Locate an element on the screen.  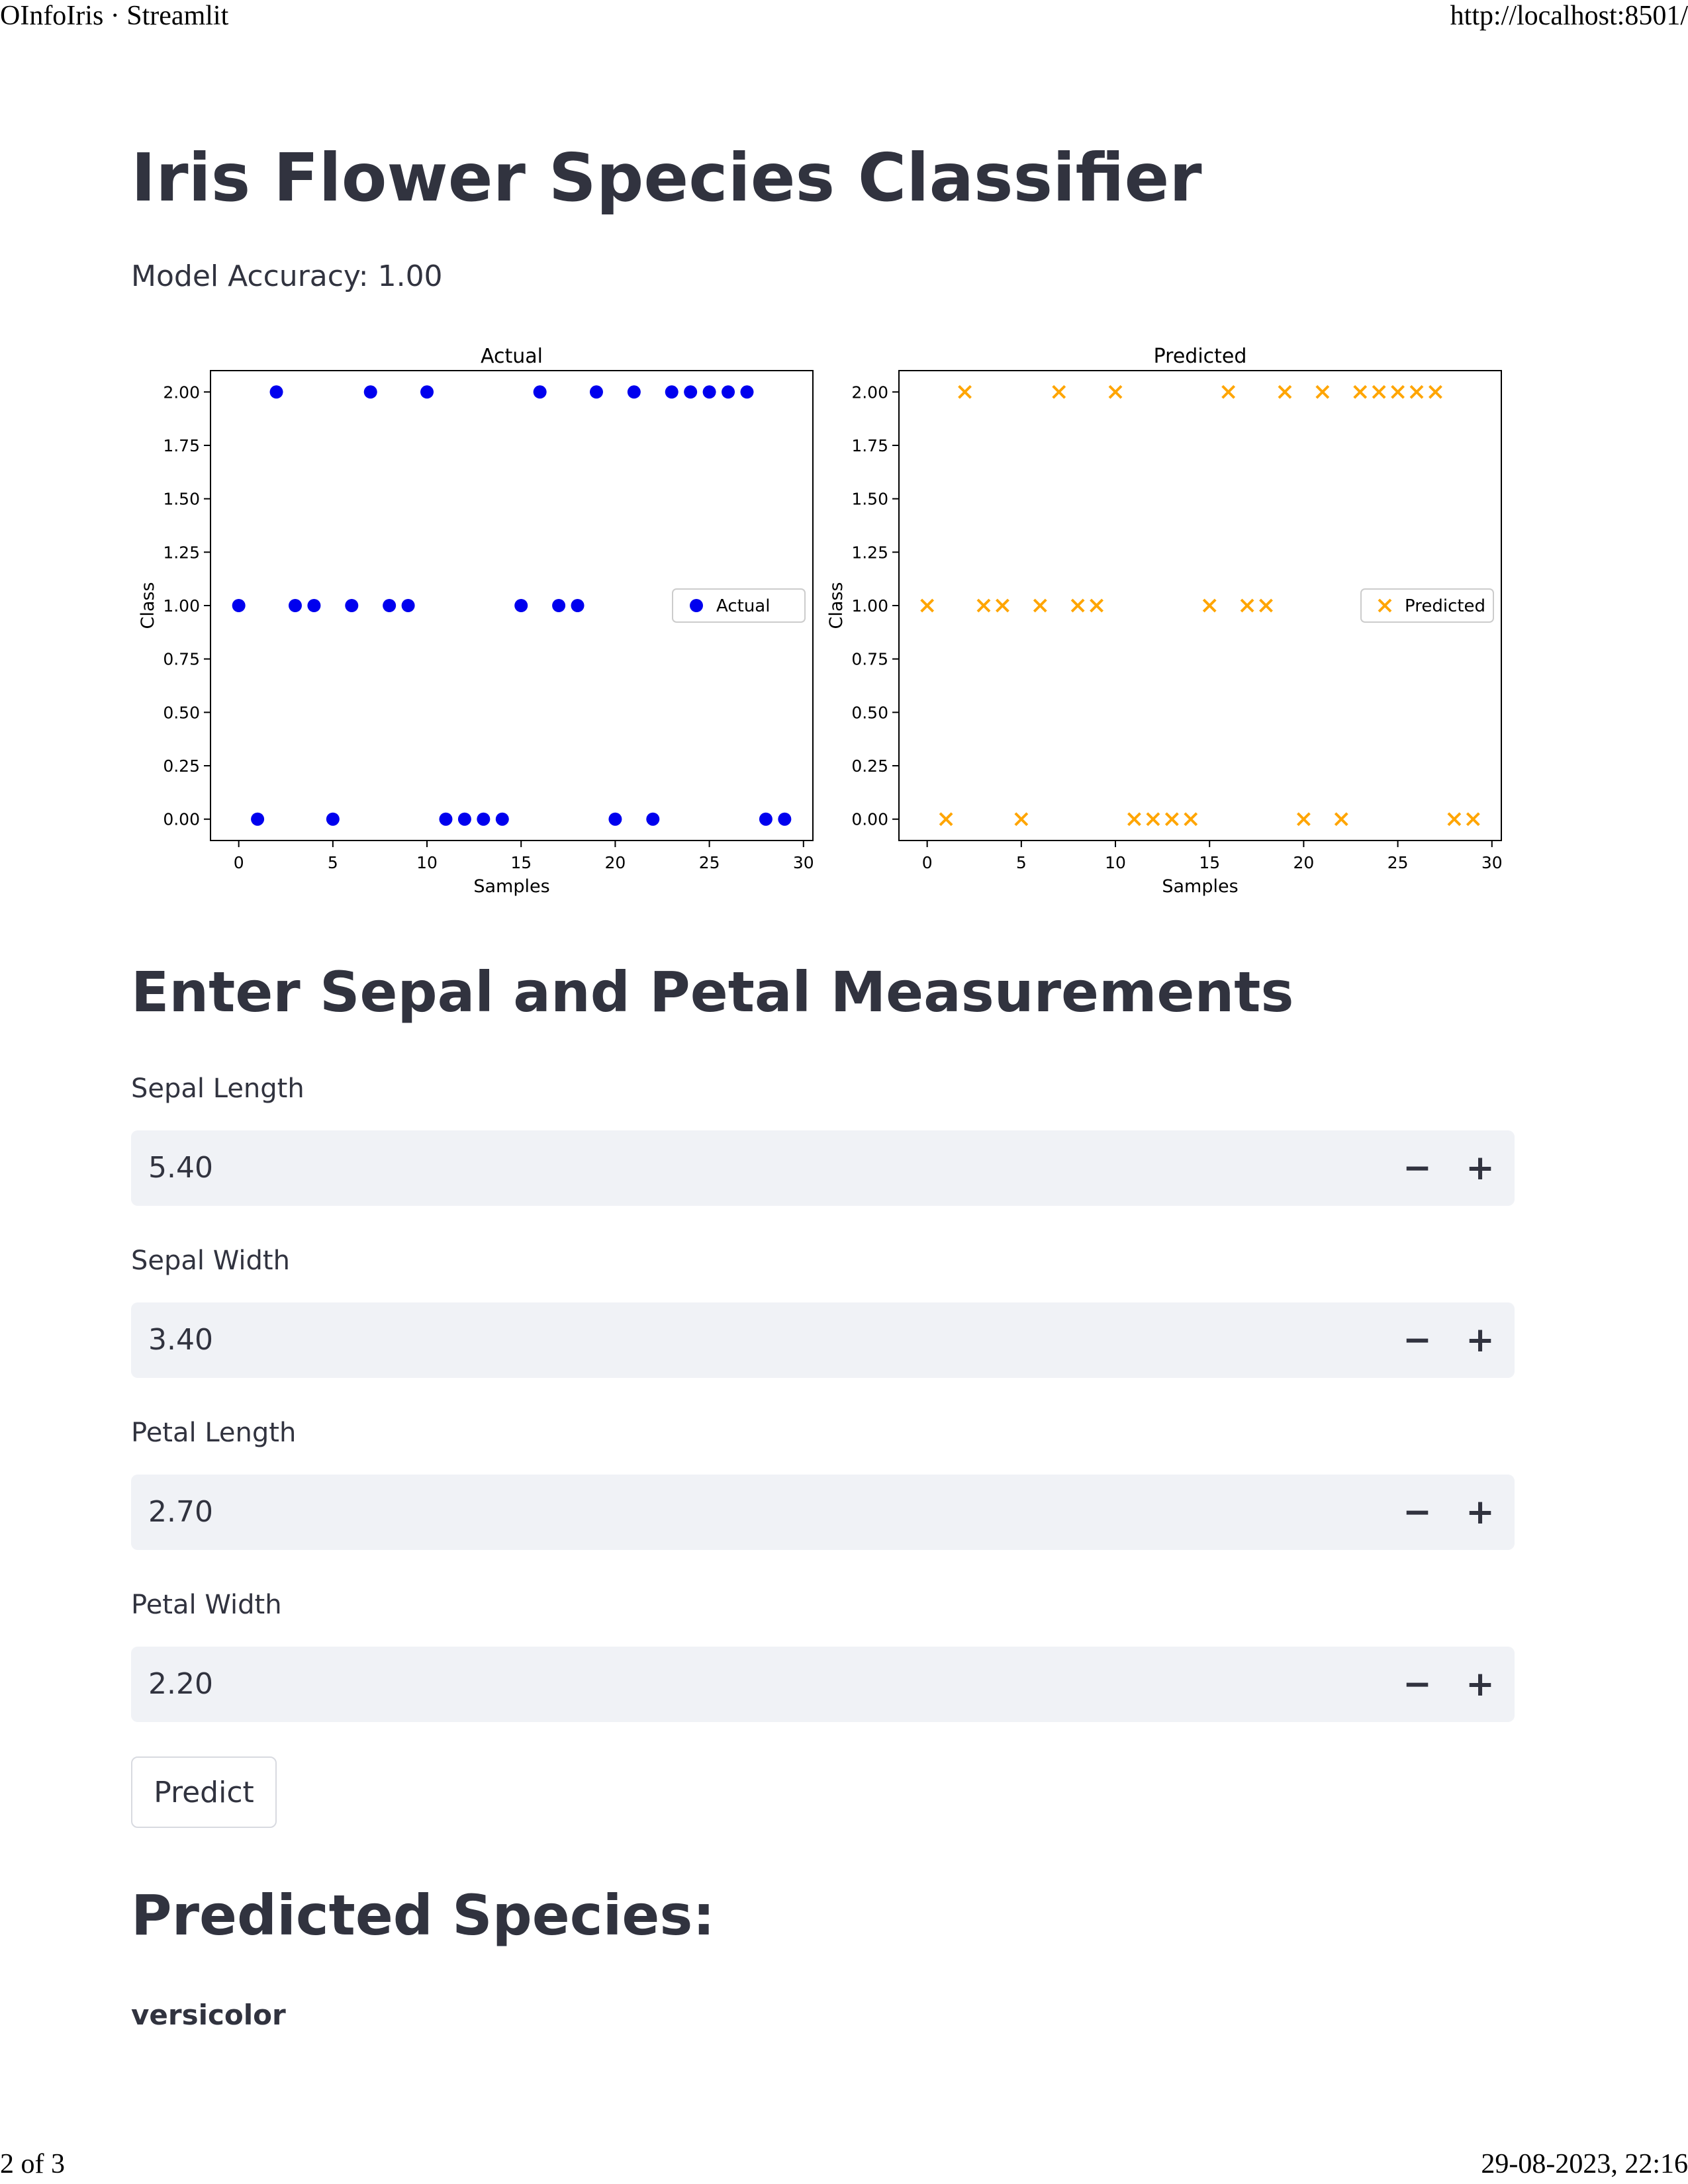
chart0-xlabel: Samples is located at coordinates (511, 886).